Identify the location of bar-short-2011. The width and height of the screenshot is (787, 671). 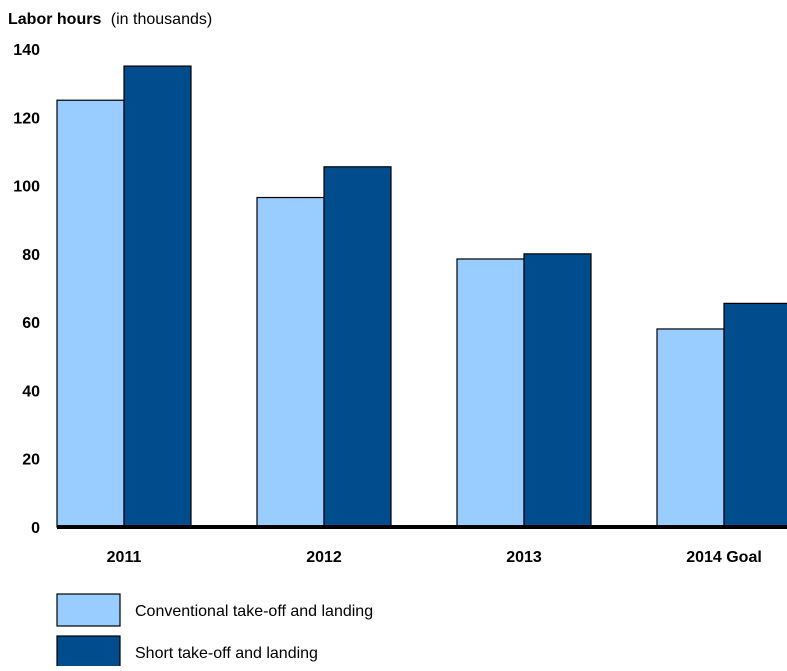
(157, 296).